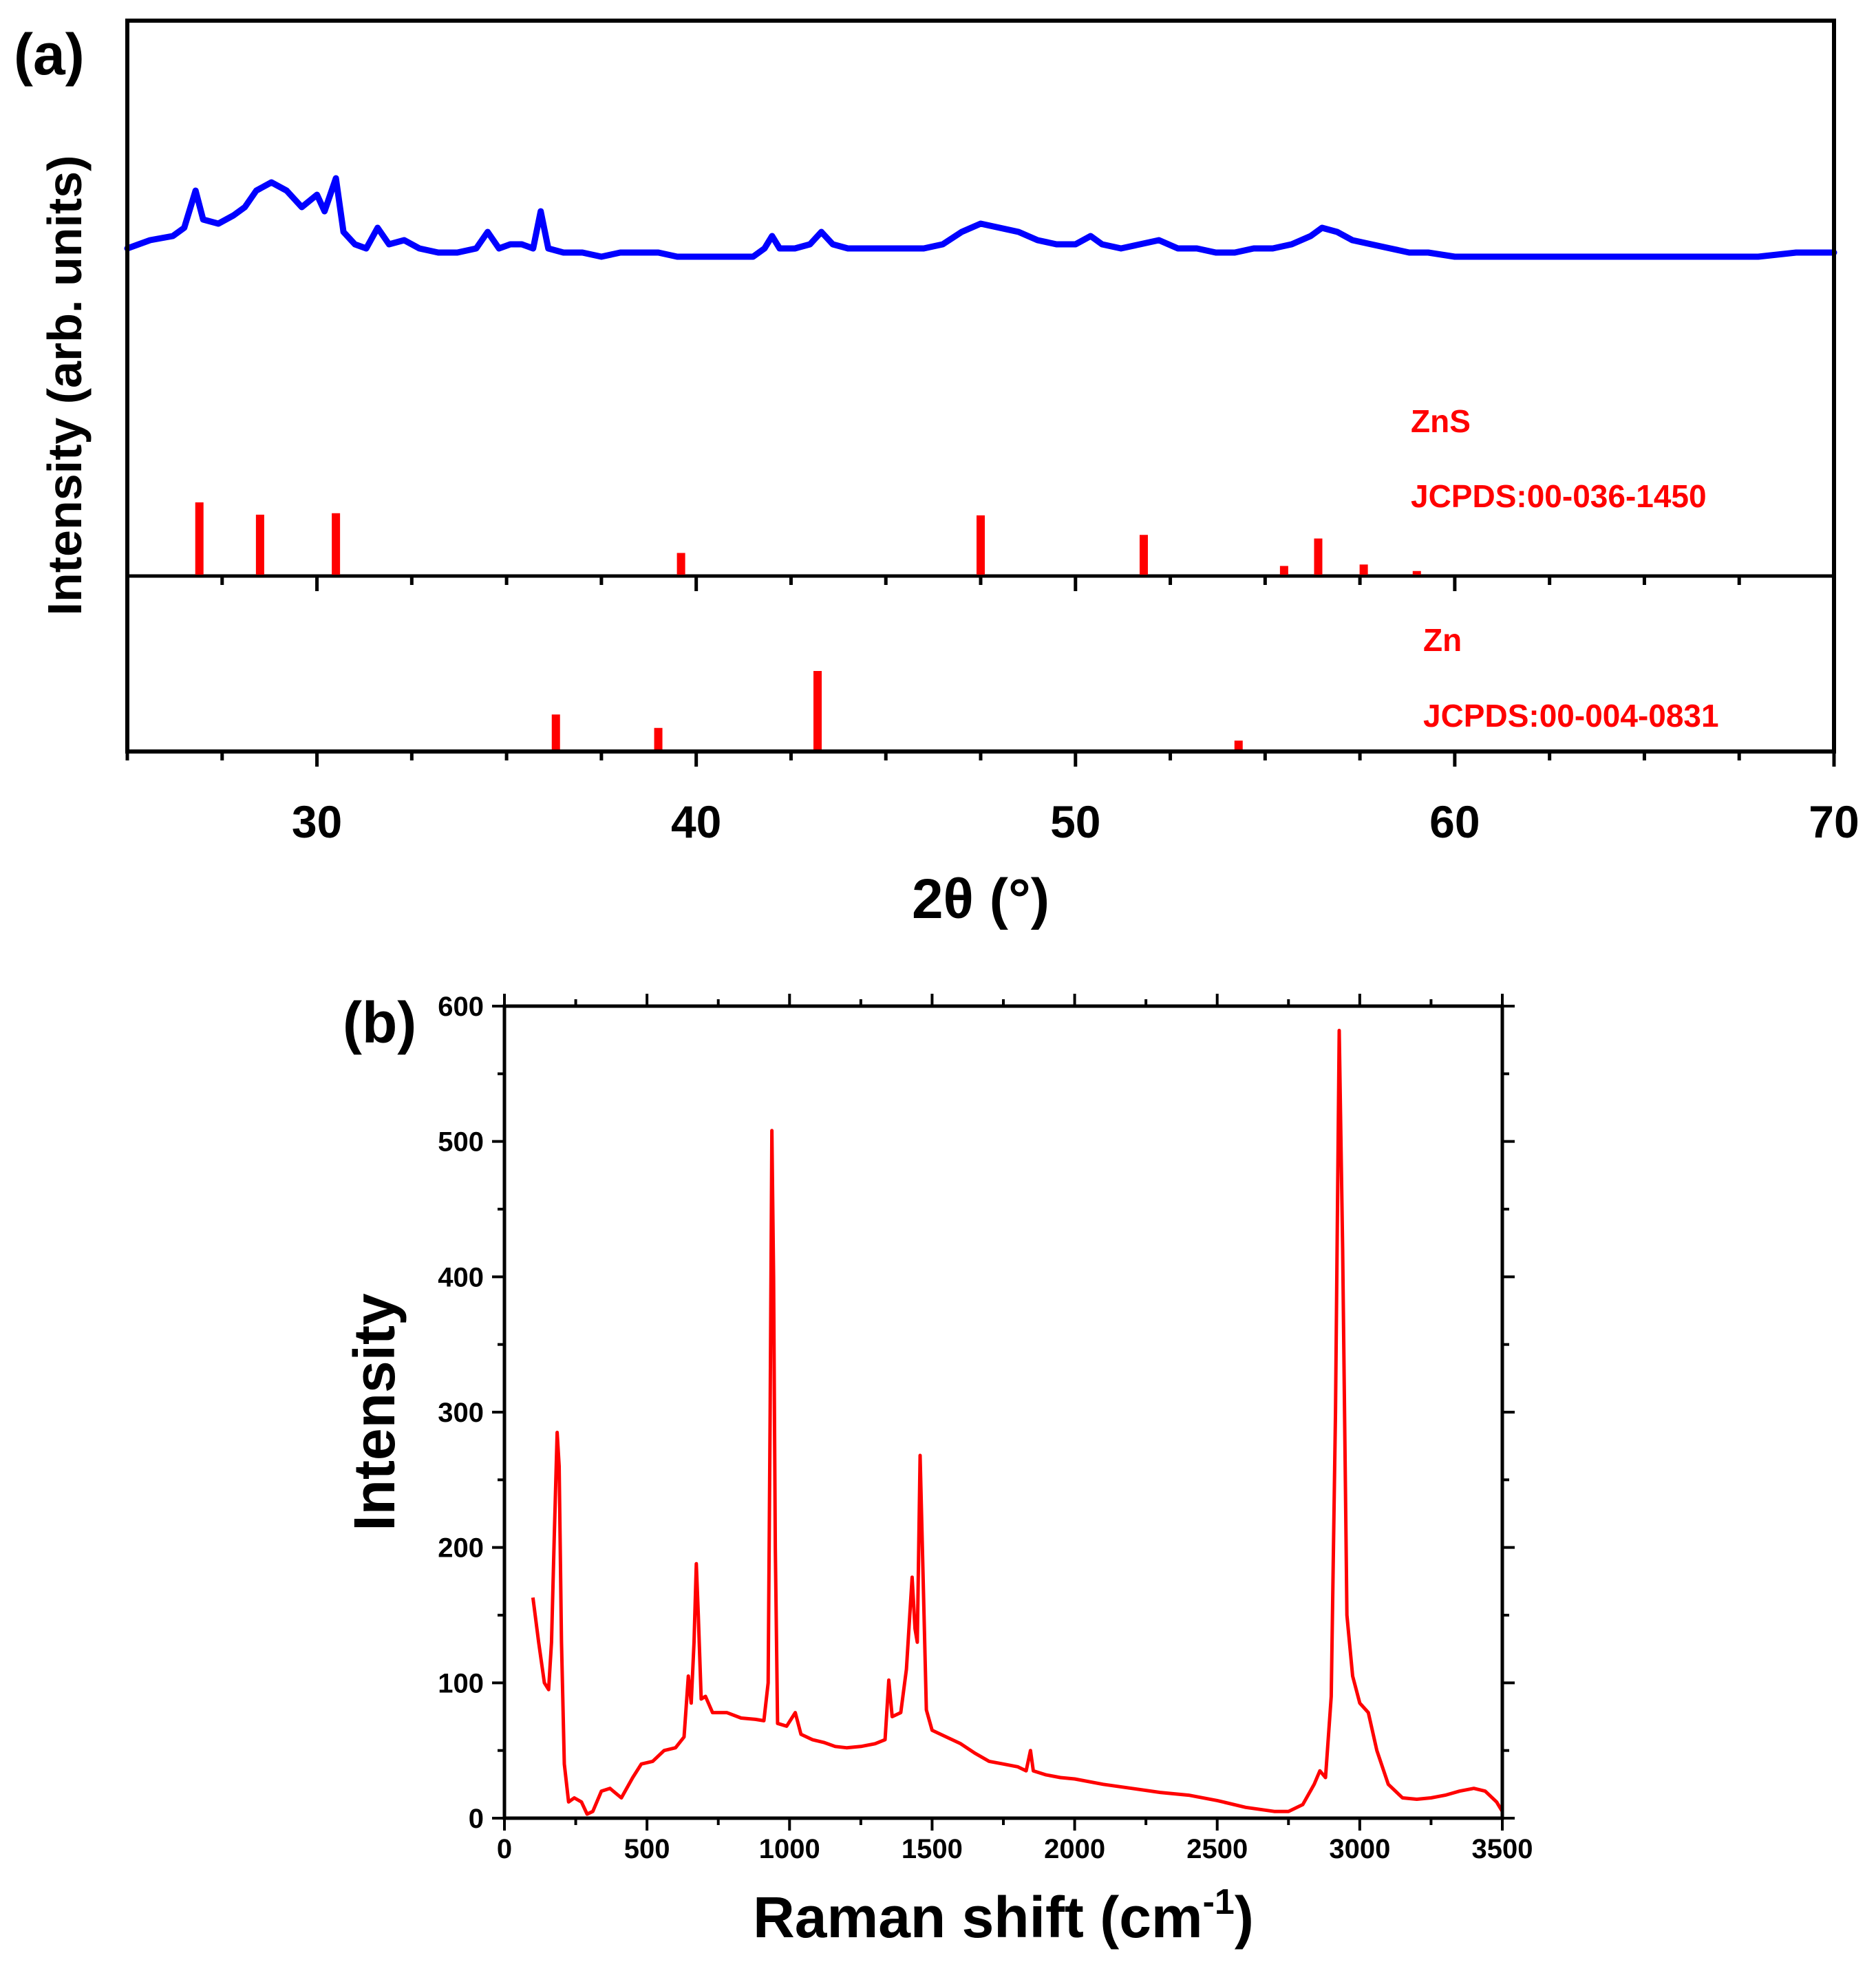 The height and width of the screenshot is (1962, 1876). Describe the element at coordinates (1074, 1849) in the screenshot. I see `b-x-tick-label: 2000` at that location.